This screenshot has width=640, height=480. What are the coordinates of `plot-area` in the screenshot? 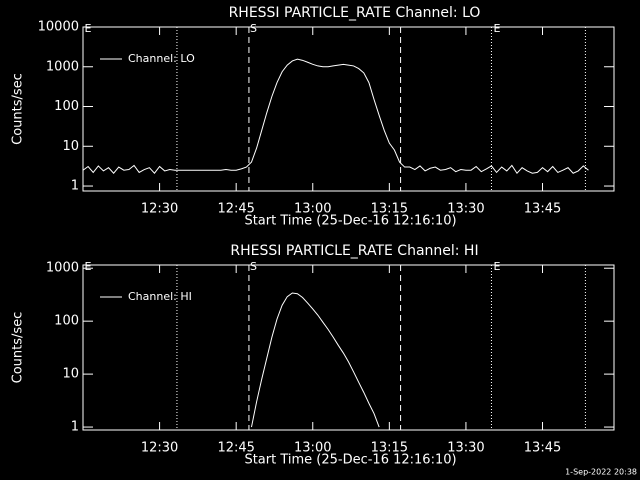 It's located at (315, 360).